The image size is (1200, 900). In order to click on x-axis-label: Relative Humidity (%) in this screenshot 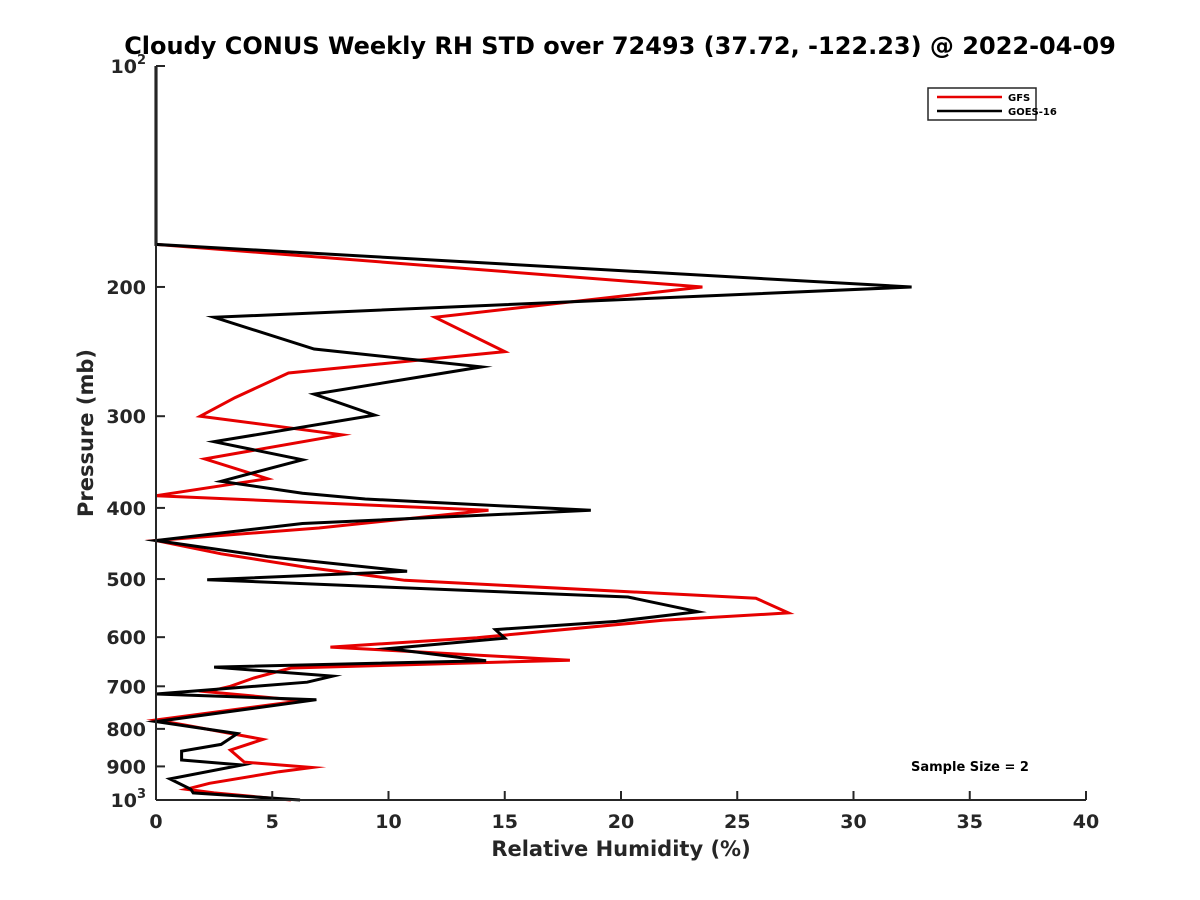, I will do `click(620, 849)`.